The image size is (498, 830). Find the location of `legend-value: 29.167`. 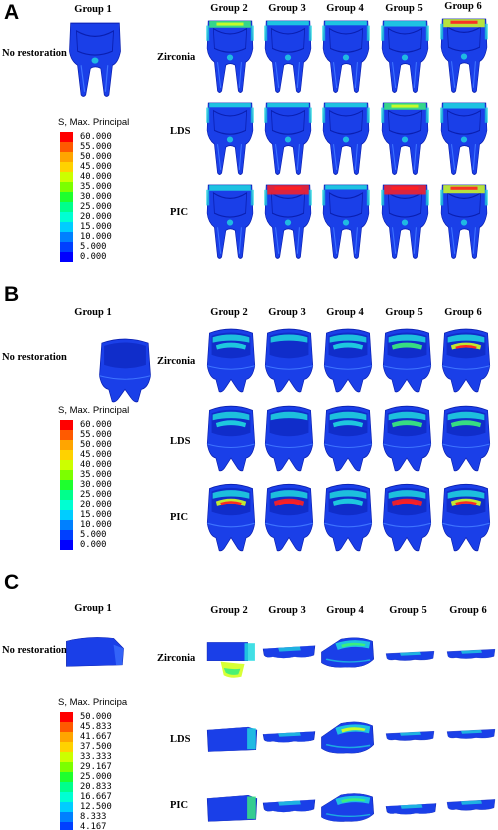

legend-value: 29.167 is located at coordinates (96, 767).